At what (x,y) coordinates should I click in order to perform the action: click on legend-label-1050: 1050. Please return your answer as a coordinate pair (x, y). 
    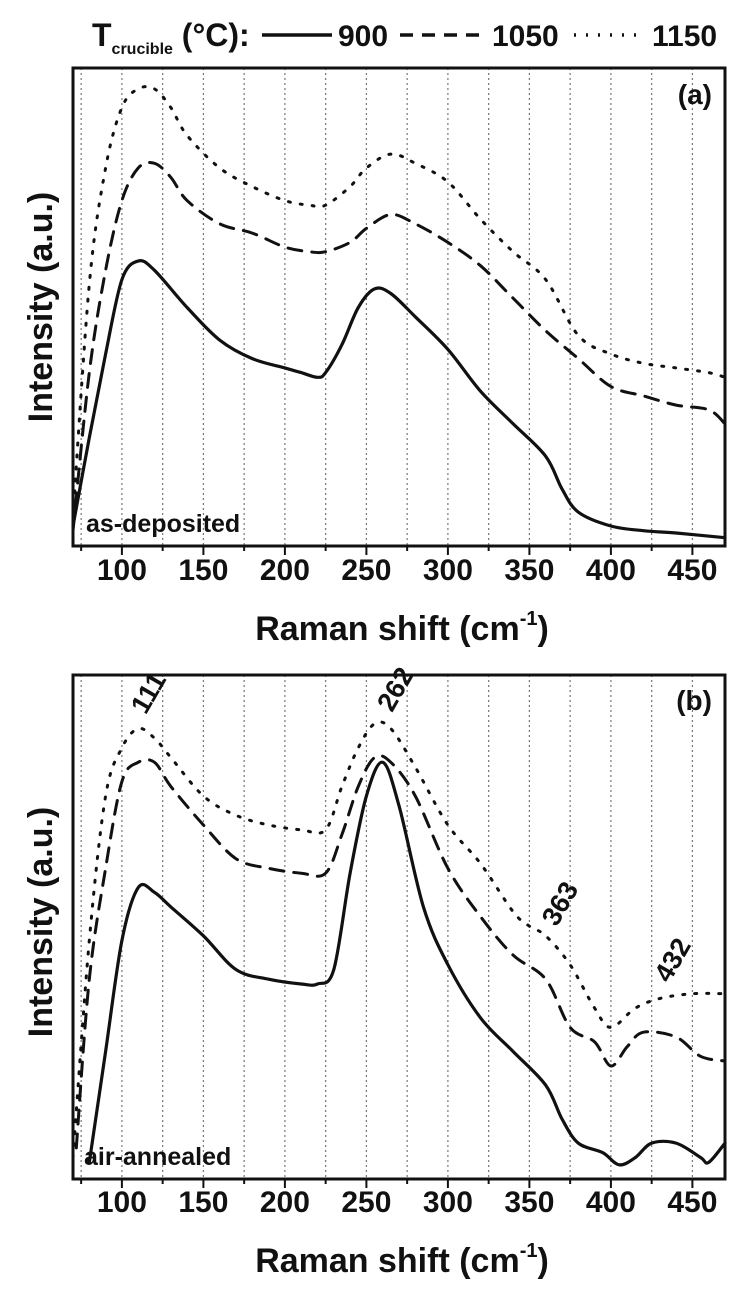
    Looking at the image, I should click on (525, 36).